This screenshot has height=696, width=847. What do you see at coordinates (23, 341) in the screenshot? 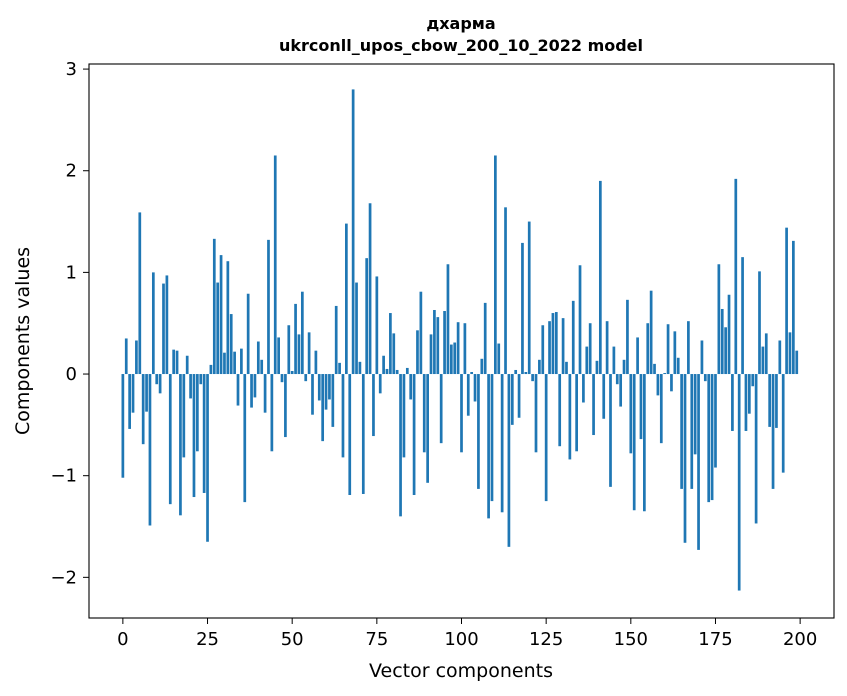
I see `y-axis-label: Components values` at bounding box center [23, 341].